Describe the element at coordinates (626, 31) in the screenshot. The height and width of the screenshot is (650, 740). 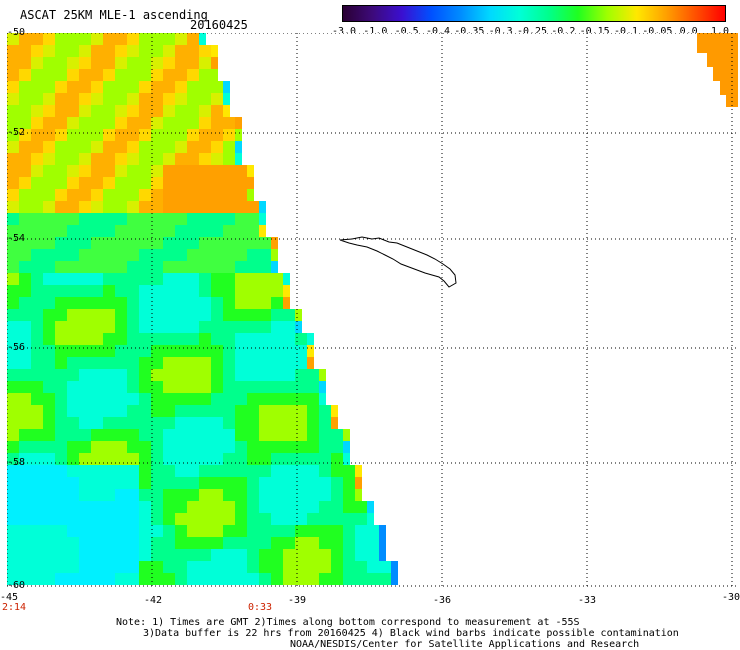
I see `colorbar-tick-label: -0.1` at that location.